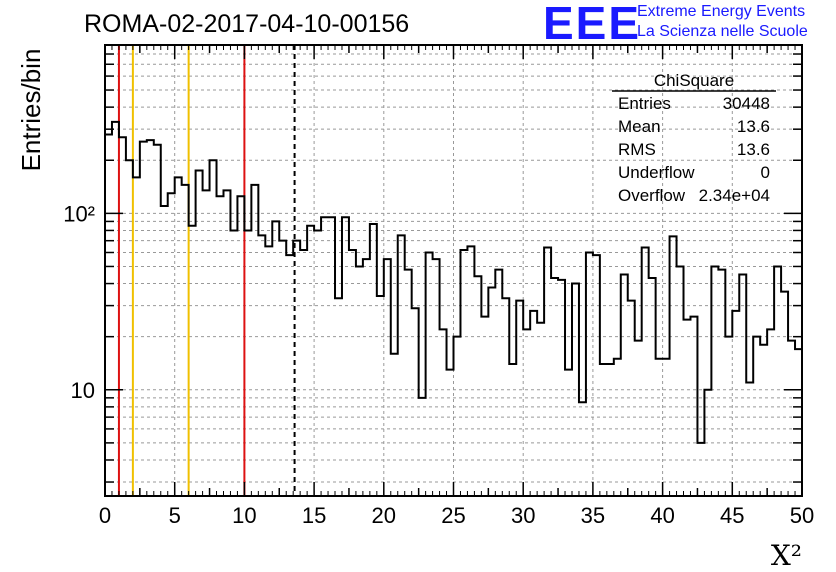 The height and width of the screenshot is (572, 836). I want to click on x-tick-label: 0, so click(105, 515).